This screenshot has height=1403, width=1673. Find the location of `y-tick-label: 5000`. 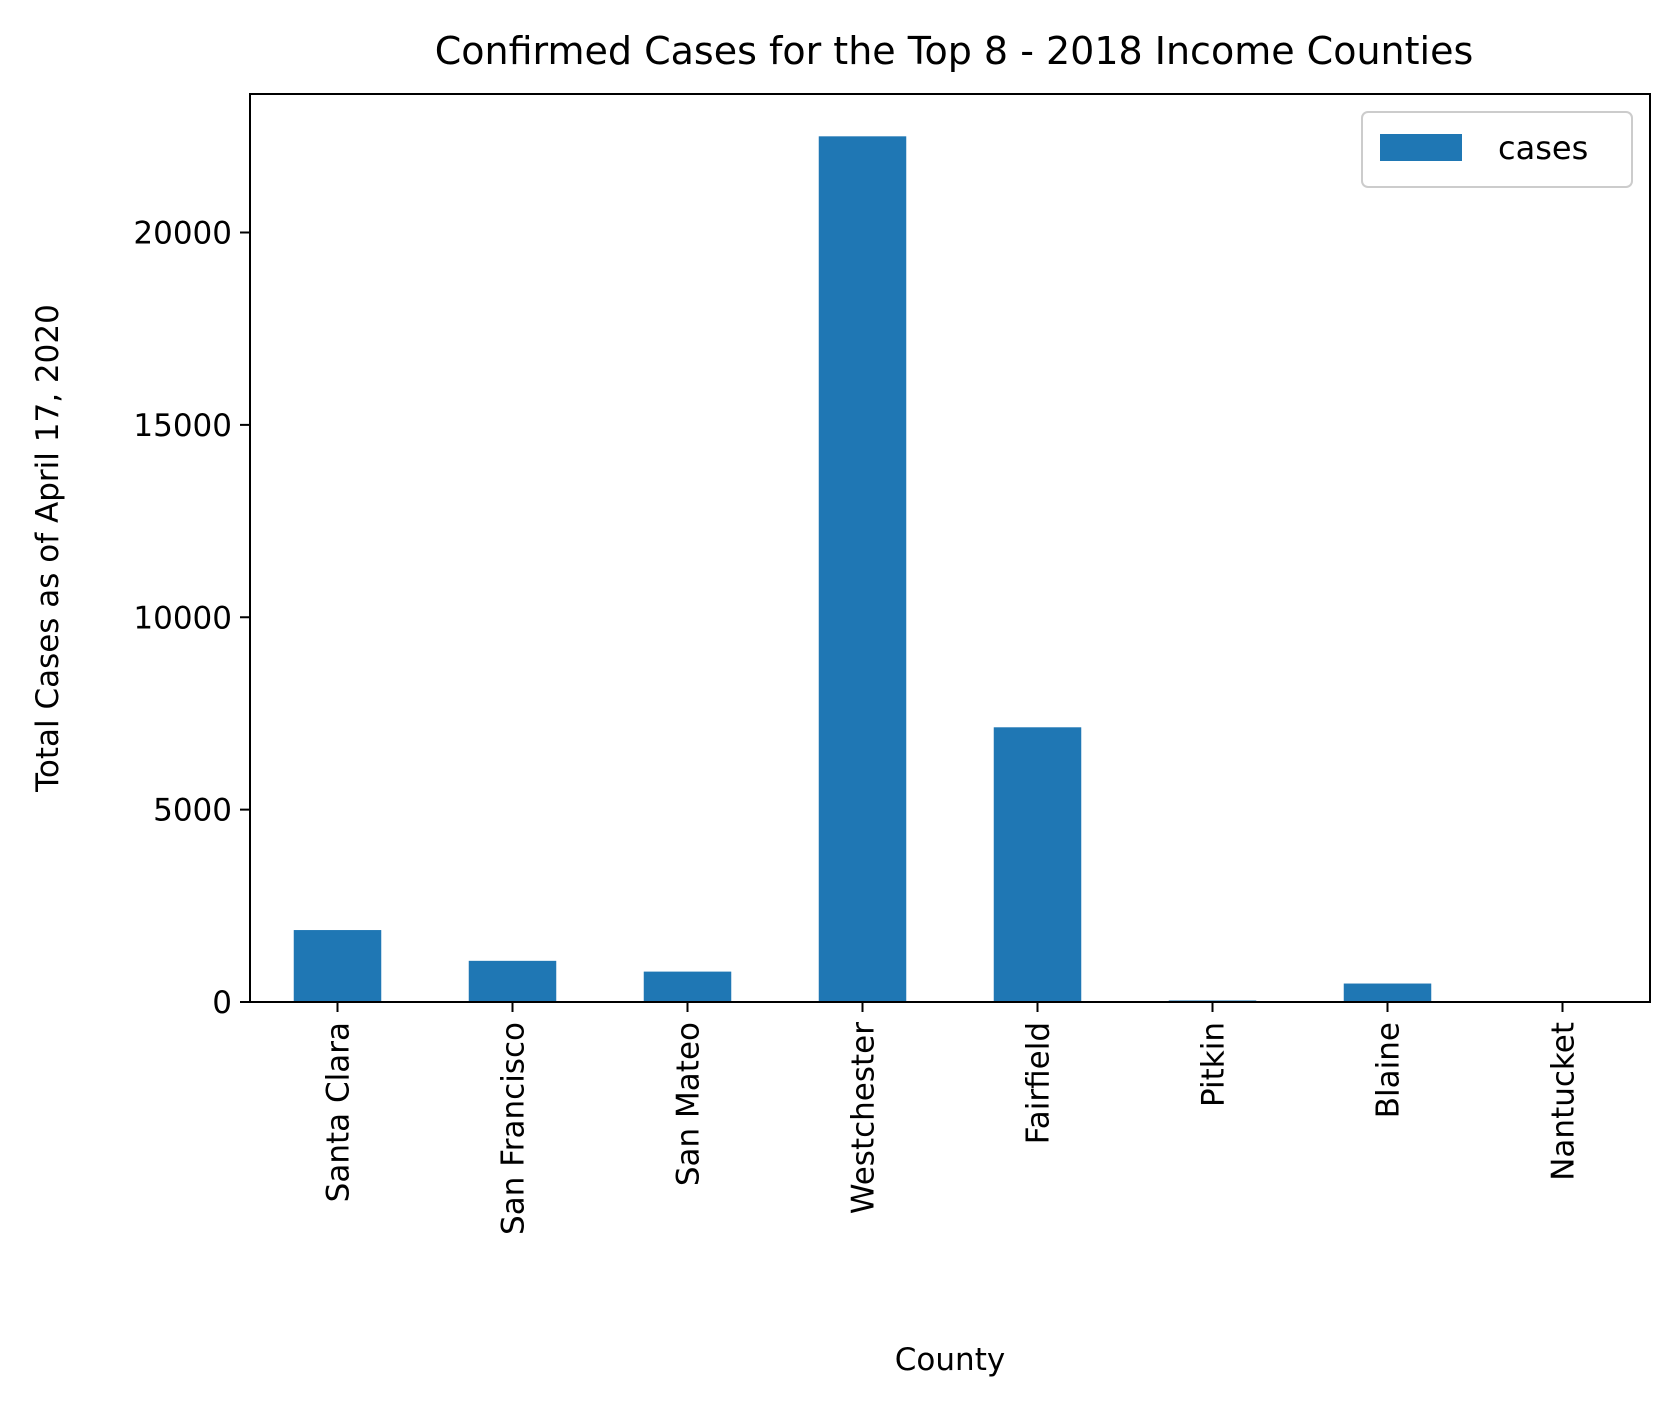

y-tick-label: 5000 is located at coordinates (192, 811).